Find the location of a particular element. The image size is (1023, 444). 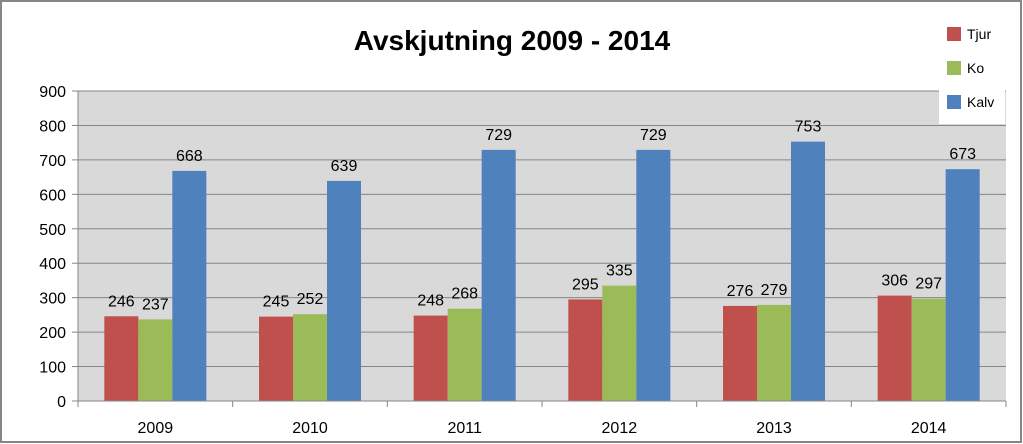

data-label: 252 is located at coordinates (310, 299).